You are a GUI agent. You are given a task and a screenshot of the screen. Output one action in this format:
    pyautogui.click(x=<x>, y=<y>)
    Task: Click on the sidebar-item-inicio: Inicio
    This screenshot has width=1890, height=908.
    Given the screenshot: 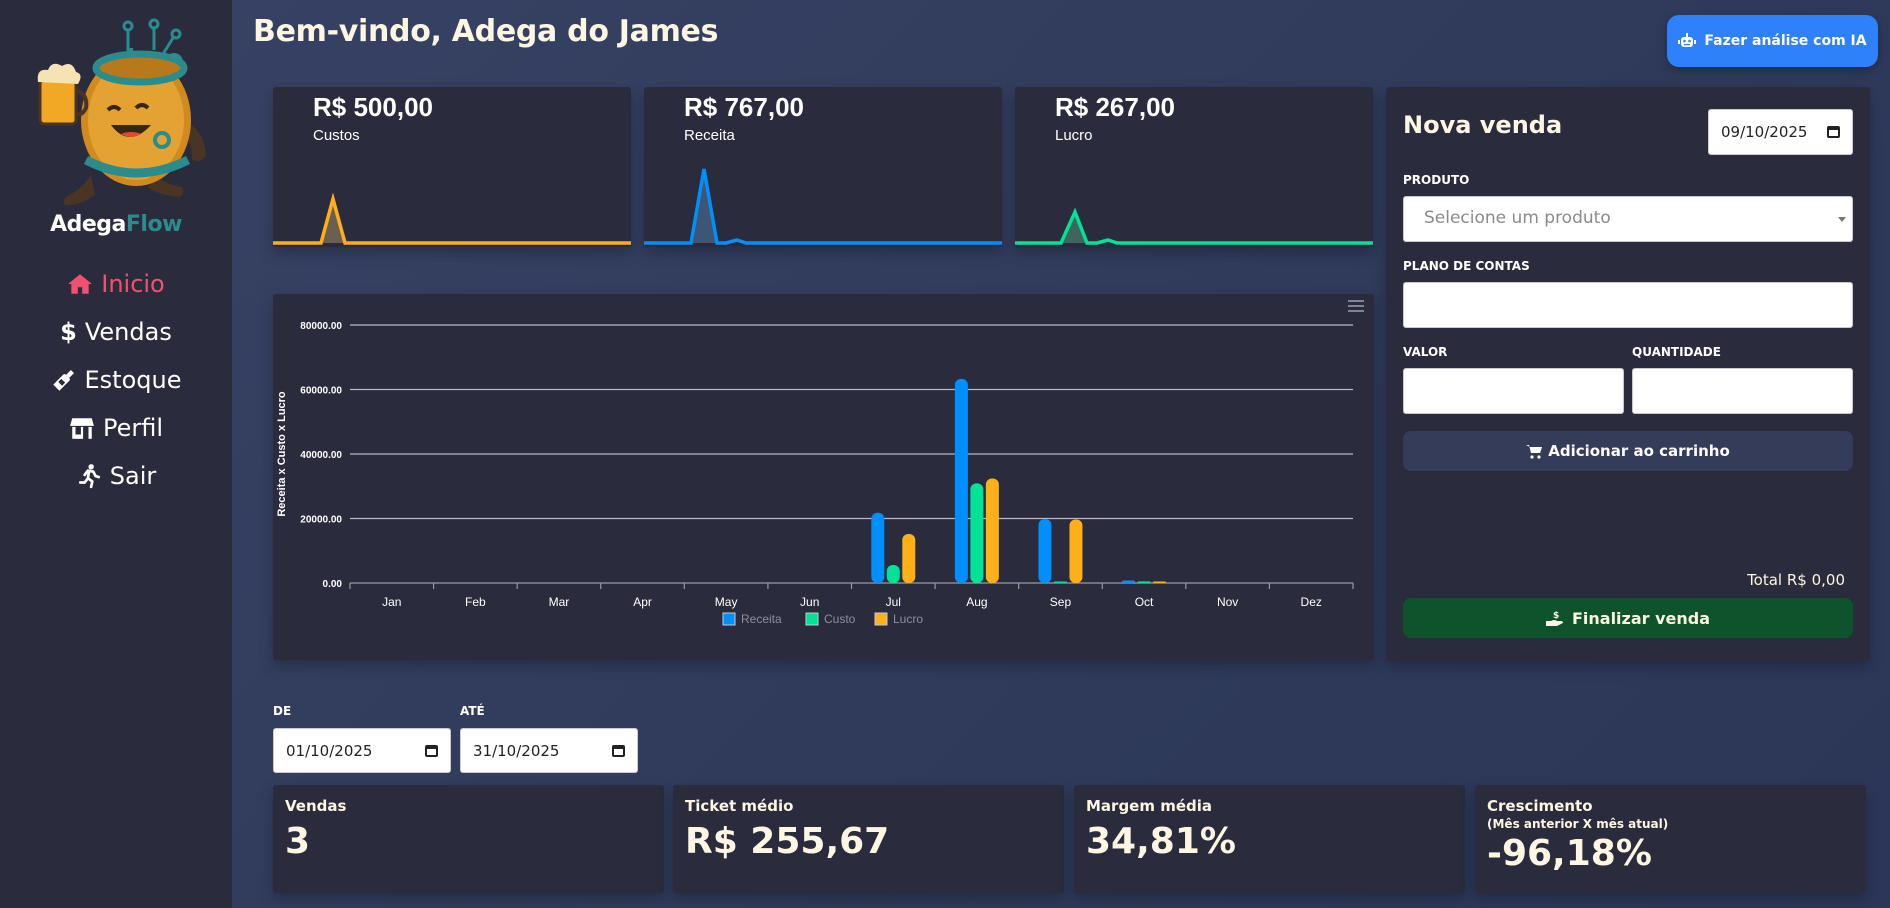 What is the action you would take?
    pyautogui.click(x=116, y=284)
    